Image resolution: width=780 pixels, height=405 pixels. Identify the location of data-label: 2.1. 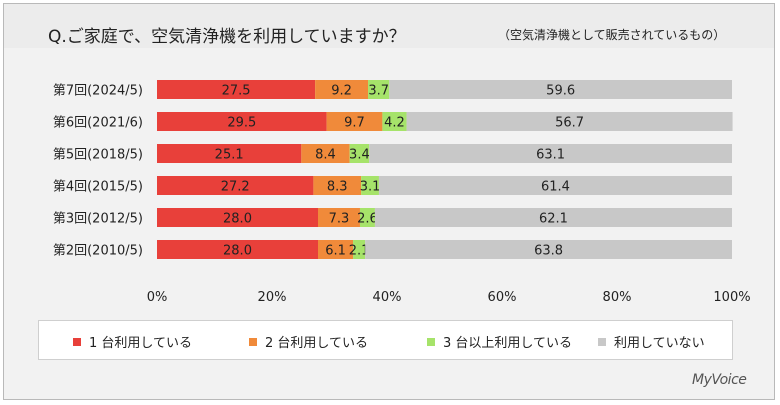
(359, 251).